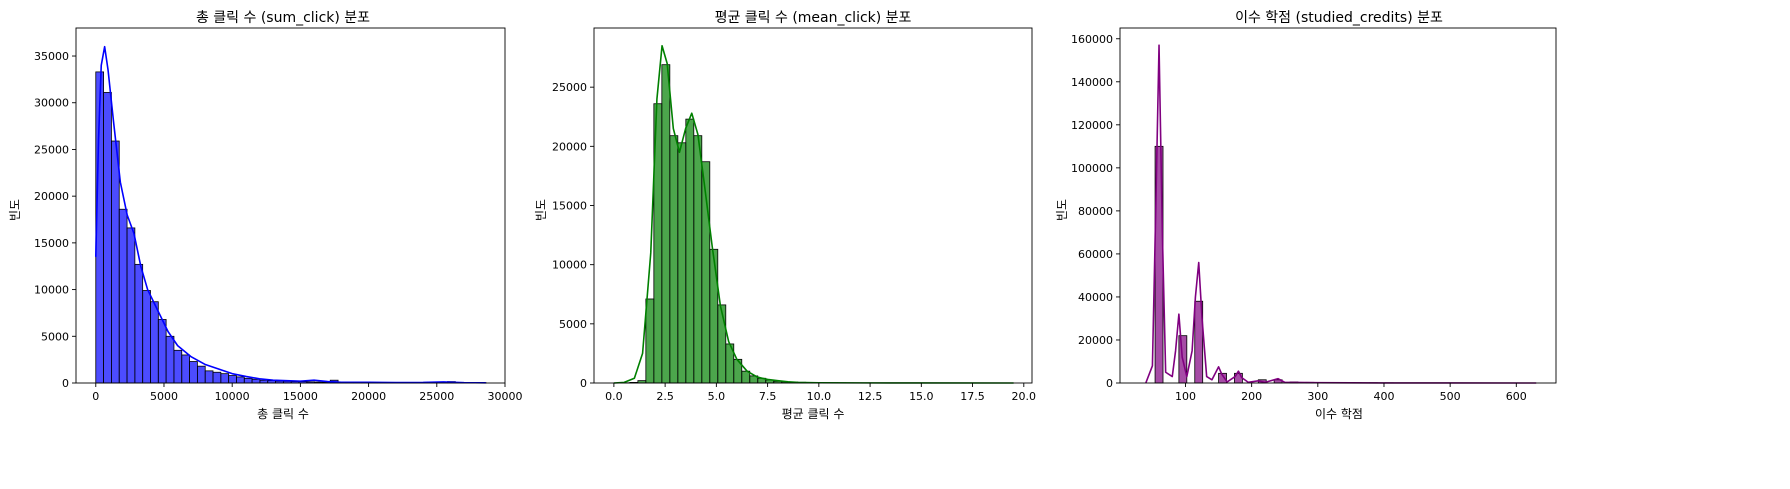 The height and width of the screenshot is (489, 1790). What do you see at coordinates (1383, 396) in the screenshot?
I see `x-tick-label: 400` at bounding box center [1383, 396].